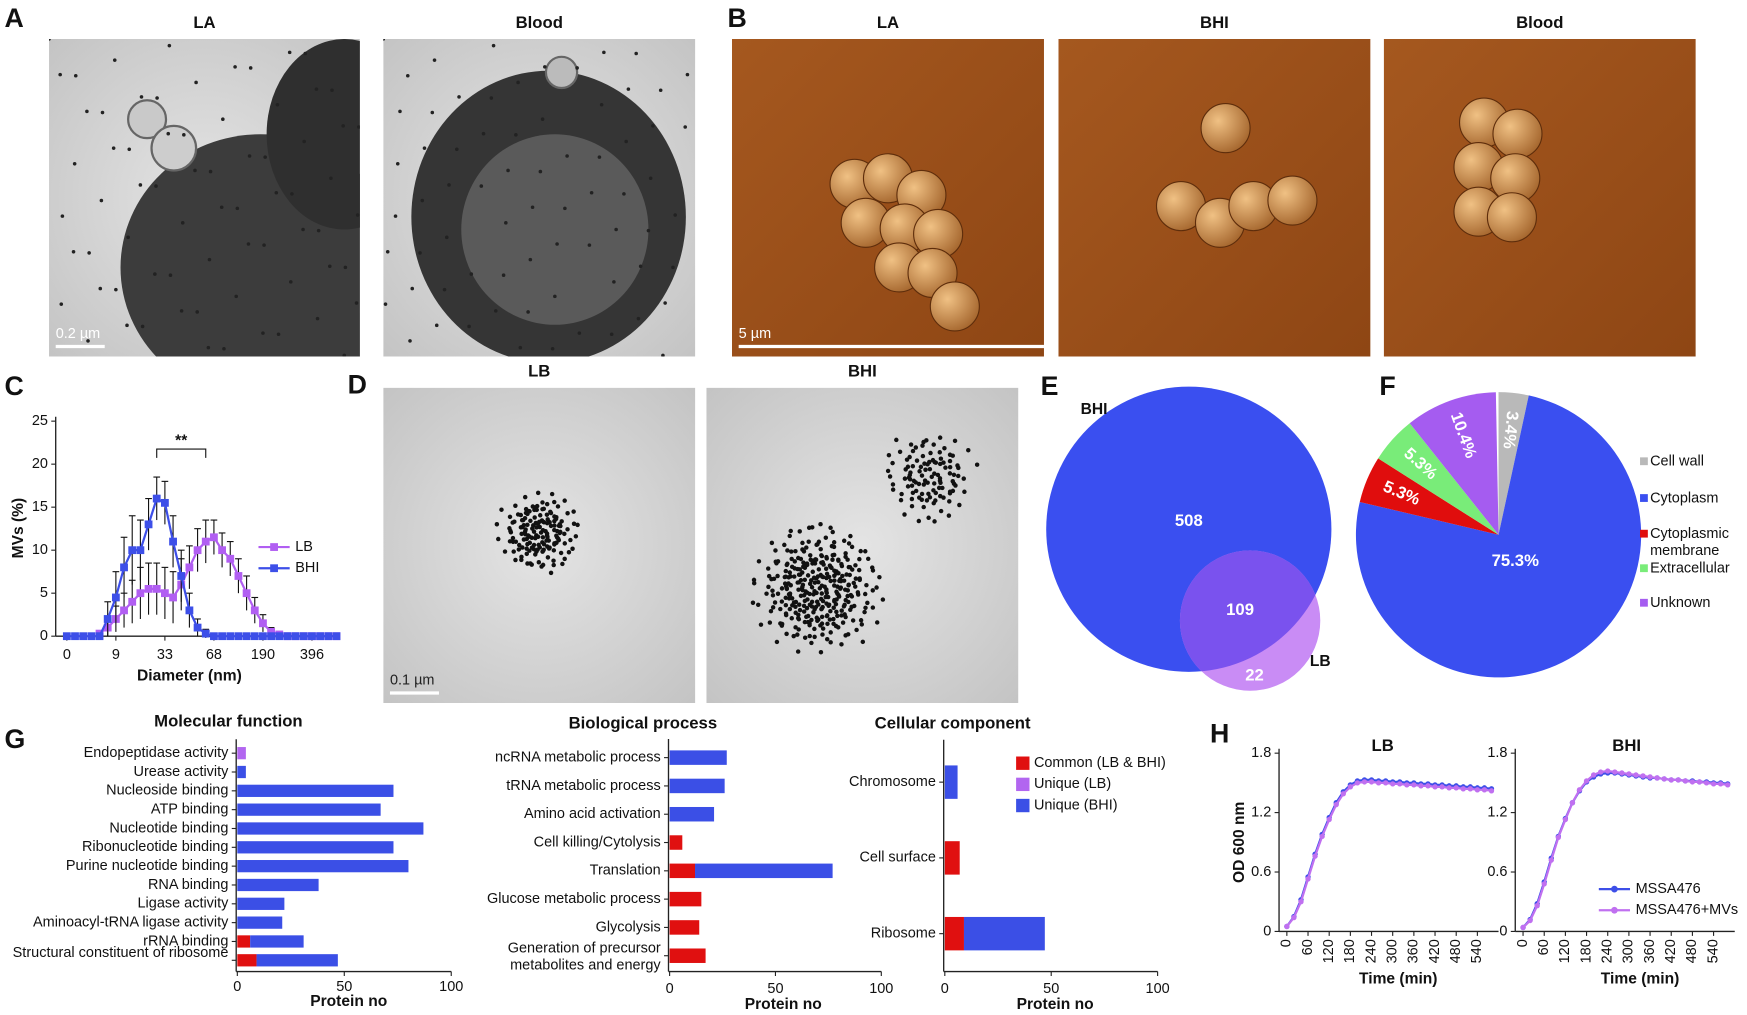 The width and height of the screenshot is (1747, 1015). I want to click on pie-slice, so click(1429, 496).